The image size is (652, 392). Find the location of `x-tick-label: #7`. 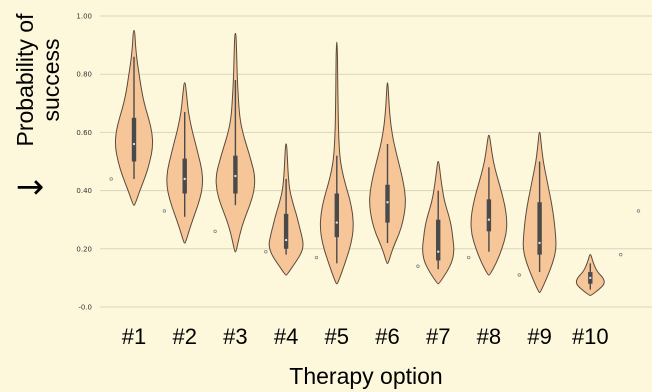

x-tick-label: #7 is located at coordinates (438, 336).